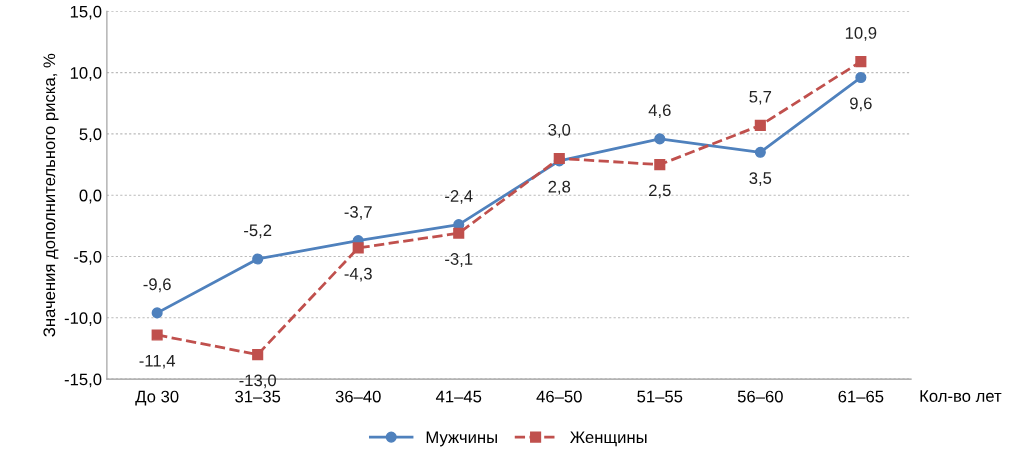 The height and width of the screenshot is (454, 1018). I want to click on y-tick-label: 5,0, so click(90, 135).